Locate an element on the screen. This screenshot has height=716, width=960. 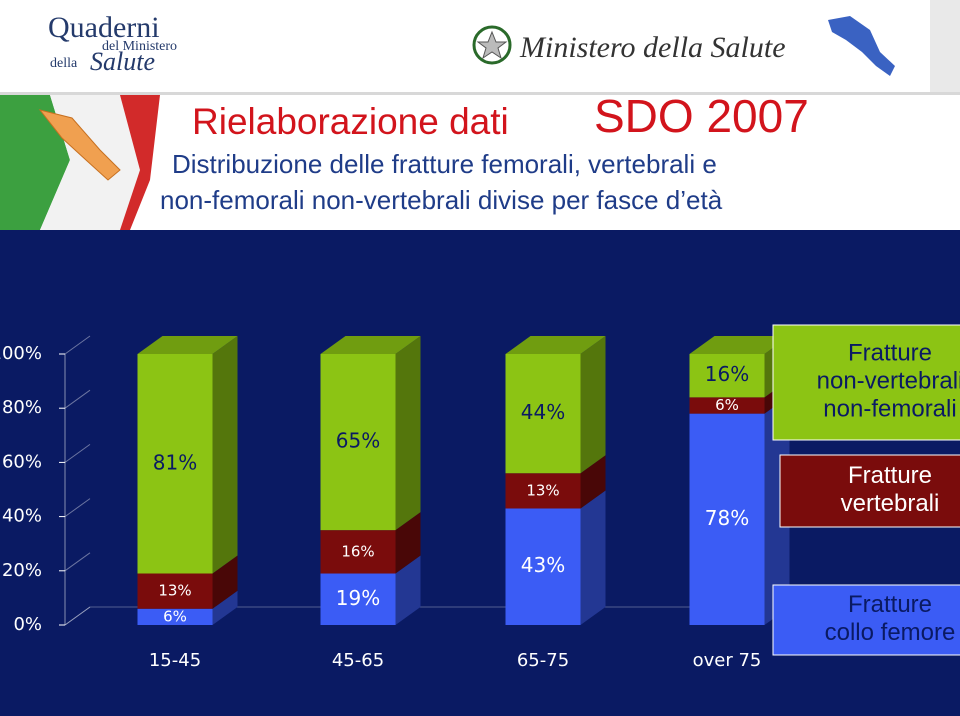
logo-line: della is located at coordinates (64, 63).